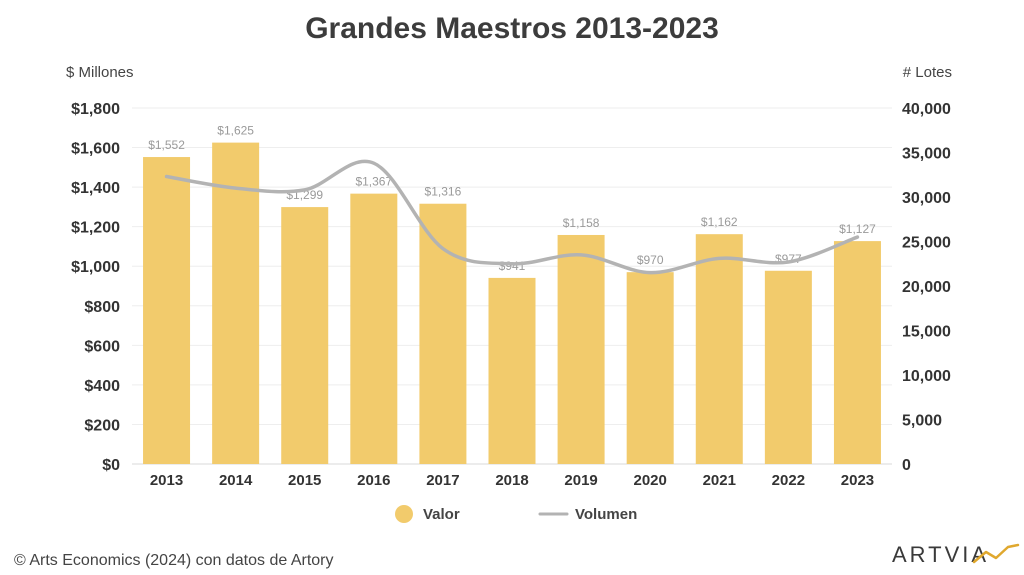 The height and width of the screenshot is (575, 1024). I want to click on y-tick-label: $800, so click(102, 307).